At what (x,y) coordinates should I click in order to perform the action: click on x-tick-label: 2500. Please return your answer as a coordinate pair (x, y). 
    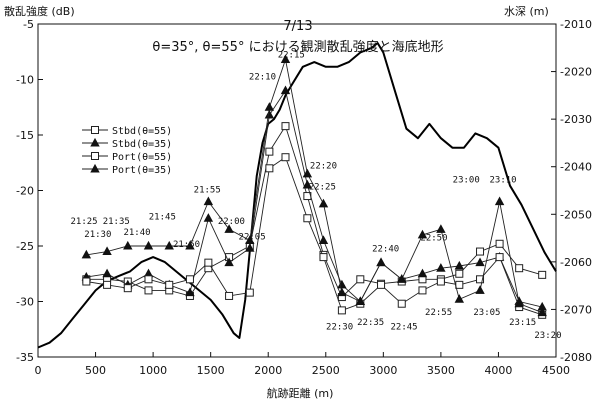
    Looking at the image, I should click on (326, 370).